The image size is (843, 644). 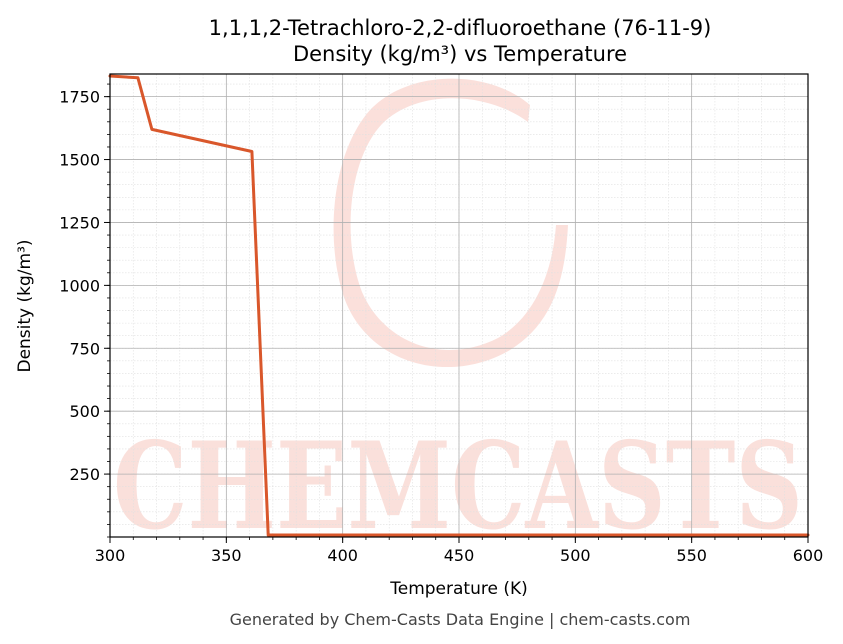 I want to click on y-tick-label: 750, so click(x=84, y=348).